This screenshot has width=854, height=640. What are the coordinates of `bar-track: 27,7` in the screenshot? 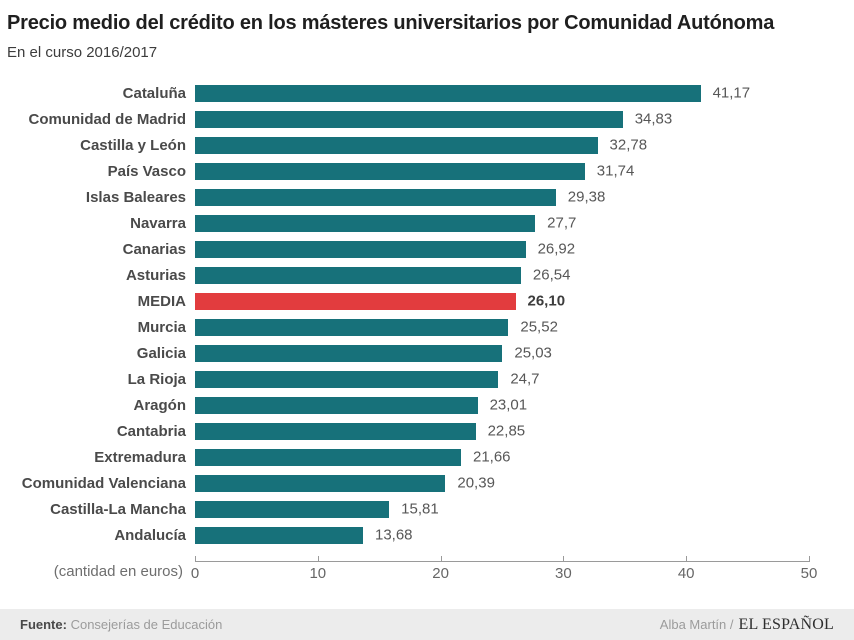 It's located at (502, 223).